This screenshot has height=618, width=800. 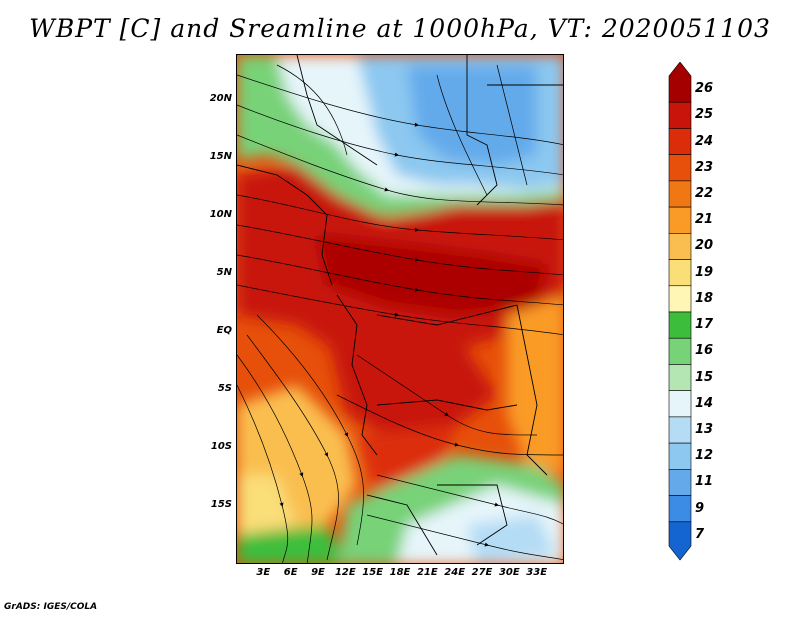 What do you see at coordinates (221, 505) in the screenshot?
I see `lat-tick-label: 15S` at bounding box center [221, 505].